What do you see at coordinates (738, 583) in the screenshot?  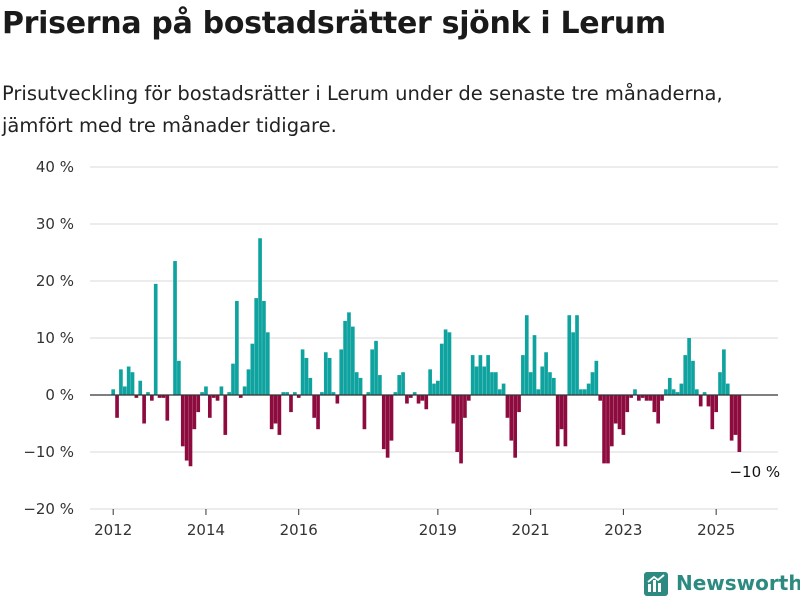 I see `brand-name: Newsworthy` at bounding box center [738, 583].